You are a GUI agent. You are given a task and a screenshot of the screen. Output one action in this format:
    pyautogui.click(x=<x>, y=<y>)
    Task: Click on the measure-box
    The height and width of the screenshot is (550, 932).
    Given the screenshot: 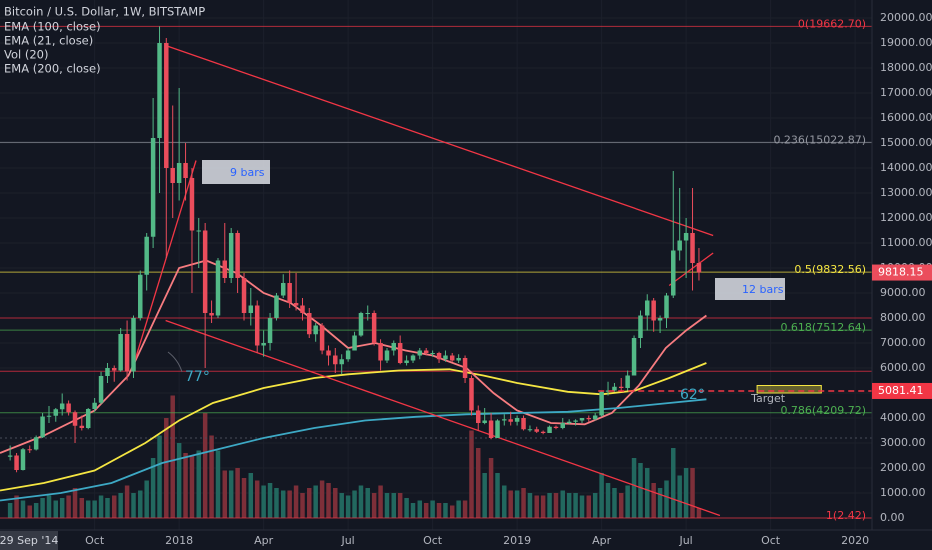 What is the action you would take?
    pyautogui.click(x=236, y=172)
    